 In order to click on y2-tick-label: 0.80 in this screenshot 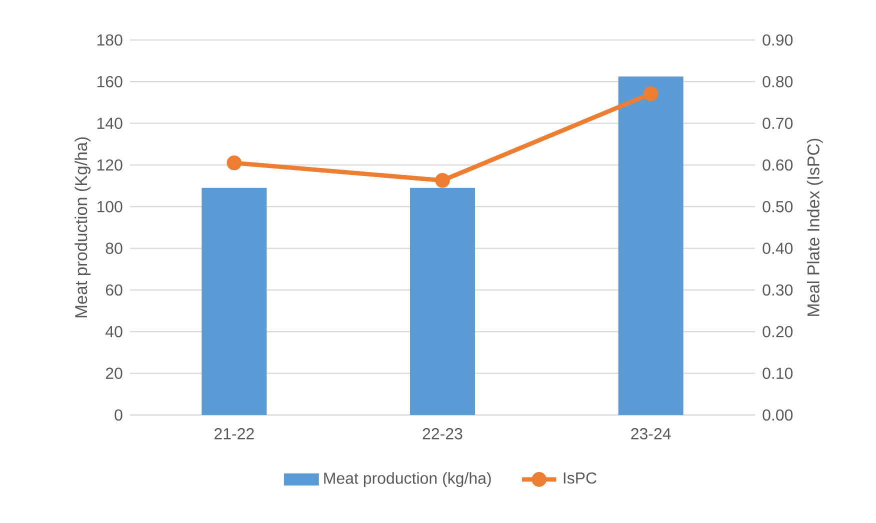, I will do `click(777, 82)`.